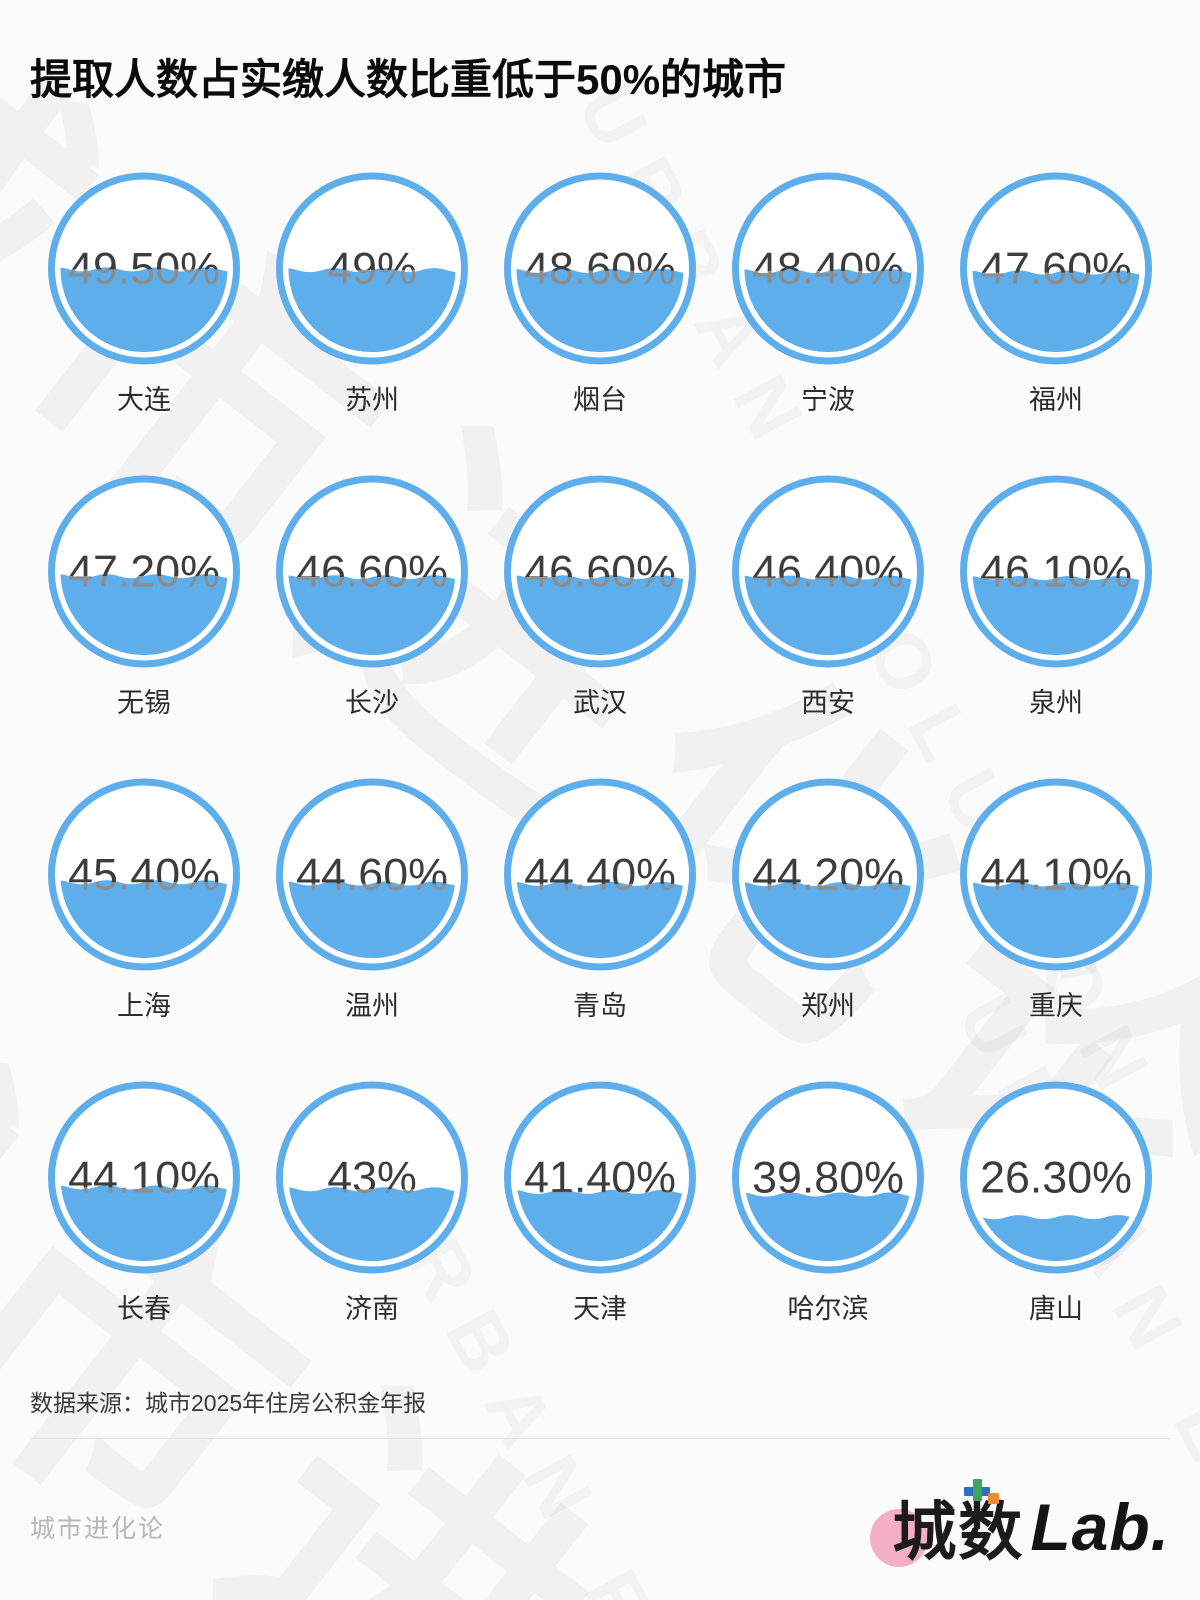  I want to click on liquid-fill-gauge-icon: 46.40% 46.40%, so click(828, 571).